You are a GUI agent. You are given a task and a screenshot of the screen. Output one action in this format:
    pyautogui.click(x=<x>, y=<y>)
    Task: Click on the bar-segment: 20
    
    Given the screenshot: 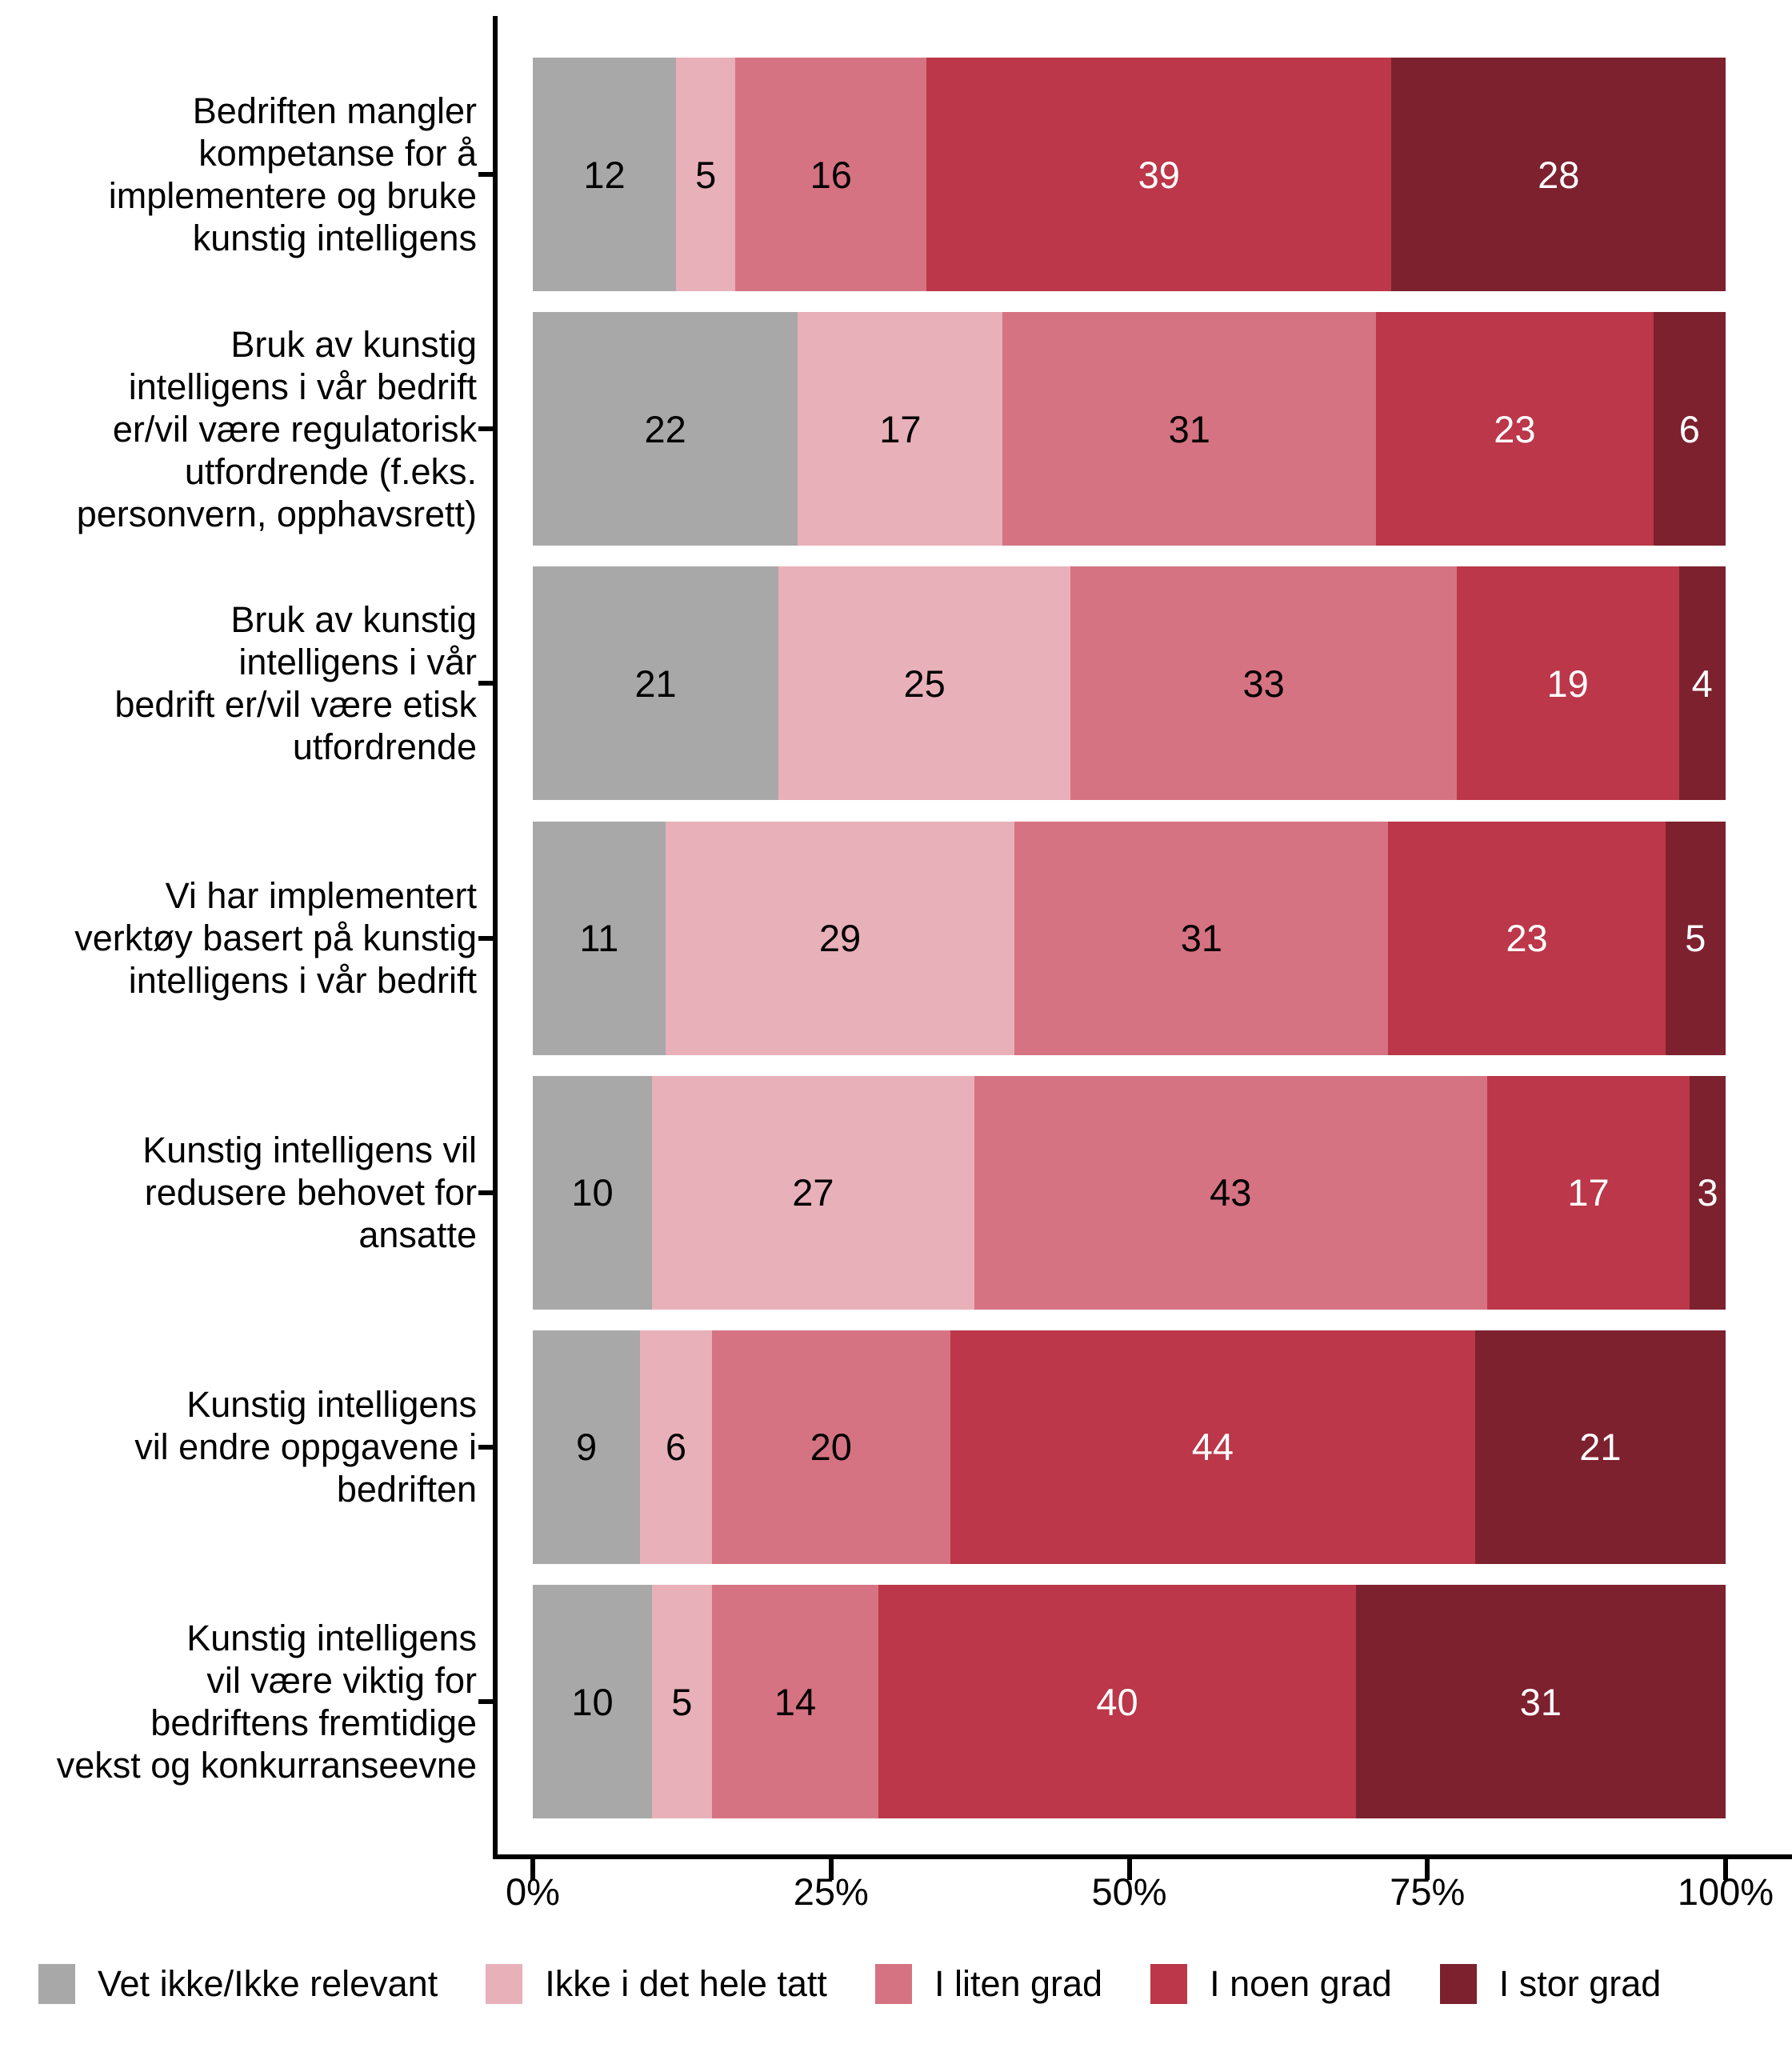 What is the action you would take?
    pyautogui.click(x=830, y=1447)
    